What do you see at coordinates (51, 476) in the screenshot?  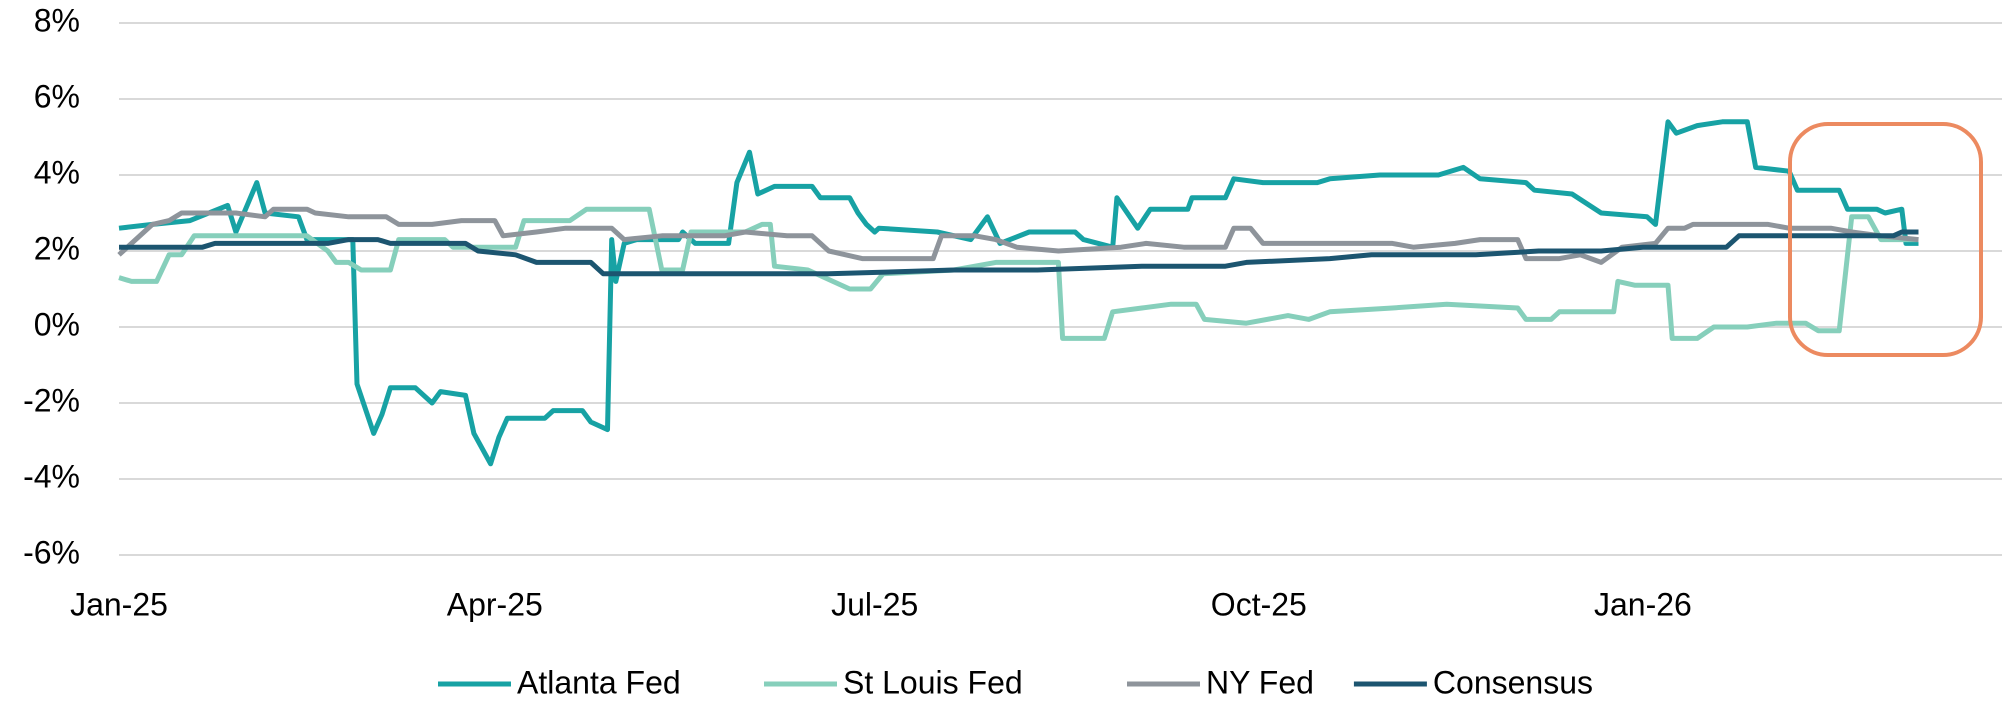 I see `y-tick-label: -4%` at bounding box center [51, 476].